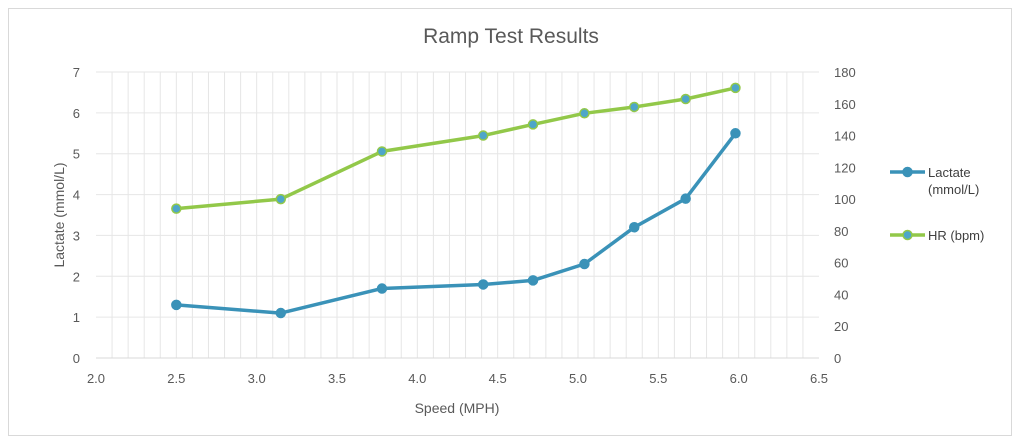 Image resolution: width=1024 pixels, height=446 pixels. What do you see at coordinates (578, 378) in the screenshot?
I see `x-tick-label: 5.0` at bounding box center [578, 378].